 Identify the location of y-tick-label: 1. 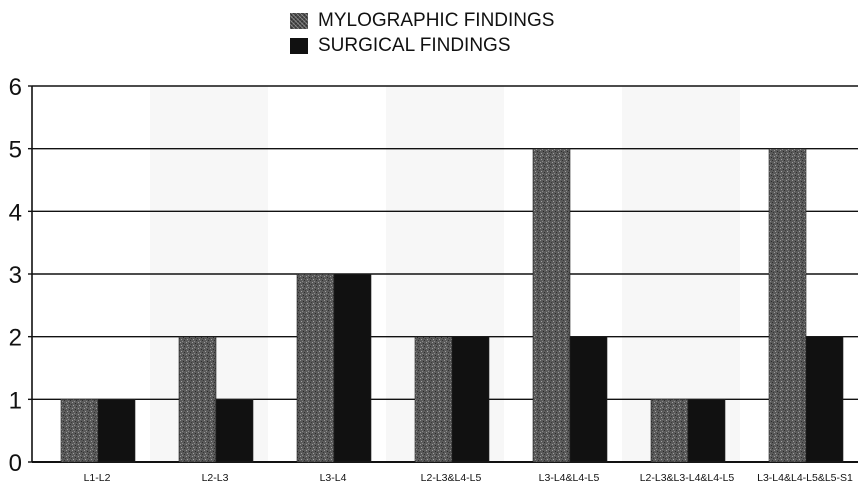
(15, 400).